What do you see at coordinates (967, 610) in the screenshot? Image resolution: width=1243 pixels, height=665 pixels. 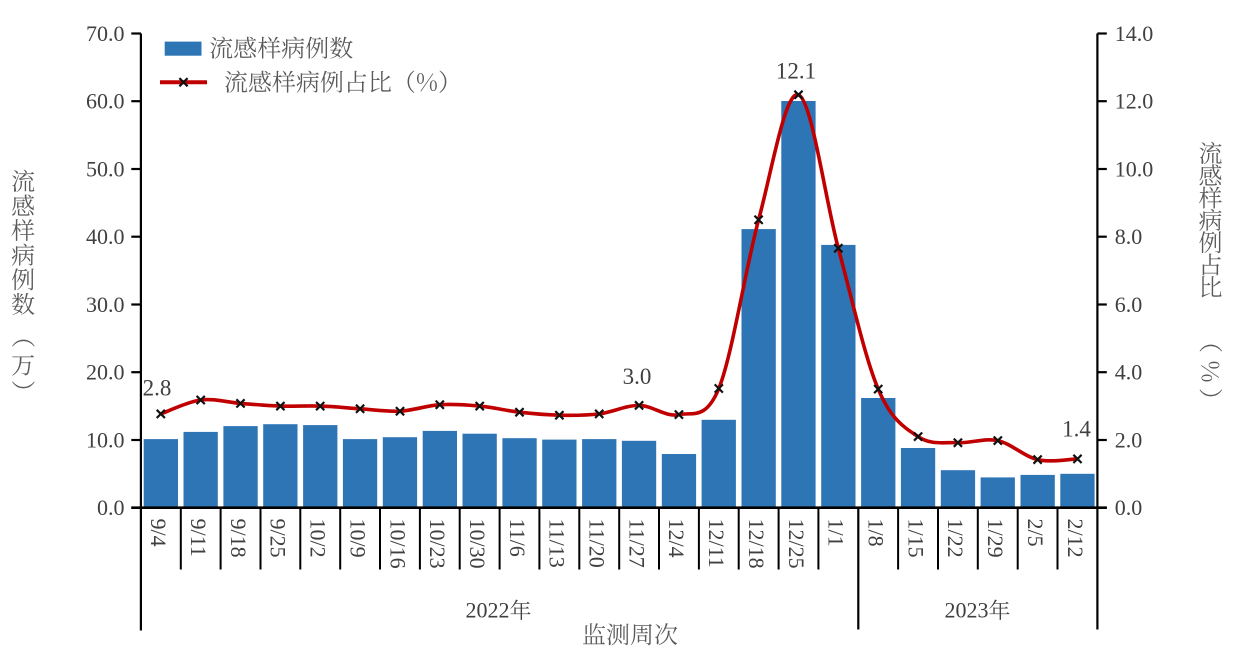 I see `svg-text: 2023` at bounding box center [967, 610].